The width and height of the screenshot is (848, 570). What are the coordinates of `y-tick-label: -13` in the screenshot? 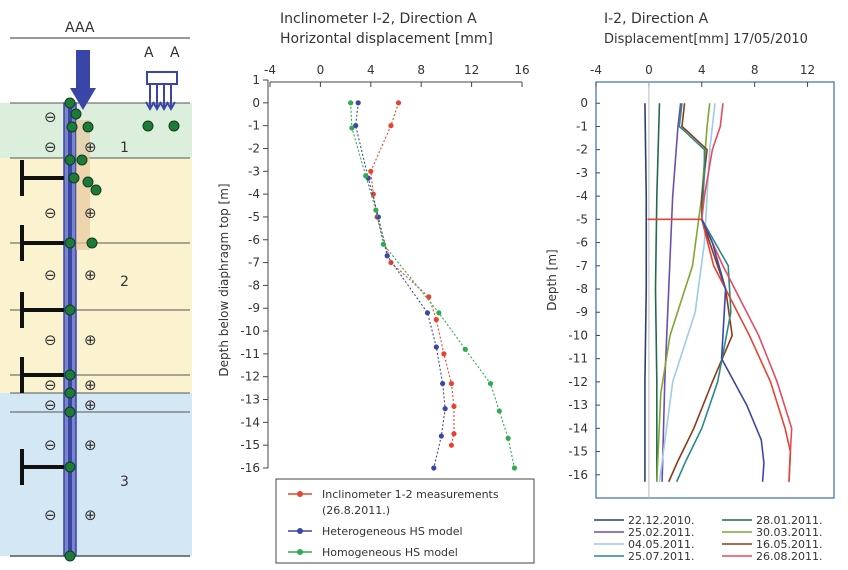 It's located at (250, 400).